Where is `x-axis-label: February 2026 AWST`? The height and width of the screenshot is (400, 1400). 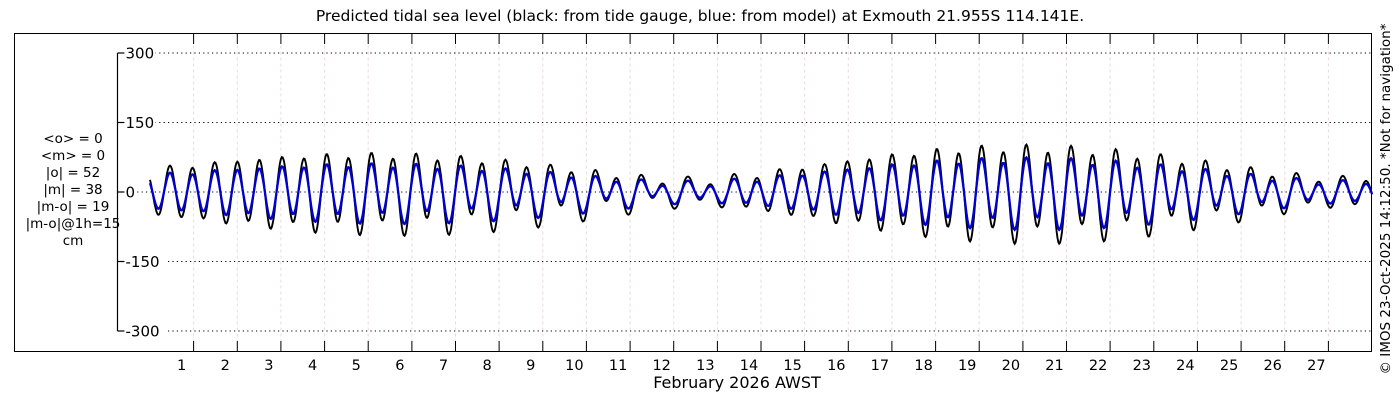 x-axis-label: February 2026 AWST is located at coordinates (737, 382).